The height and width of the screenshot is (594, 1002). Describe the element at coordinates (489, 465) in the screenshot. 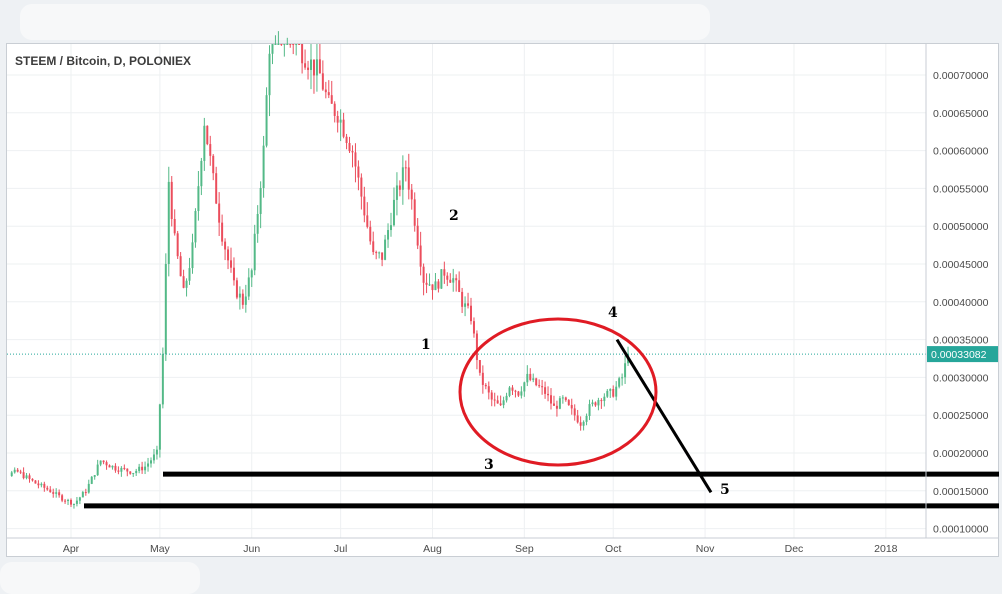

I see `wave-label: 3` at that location.